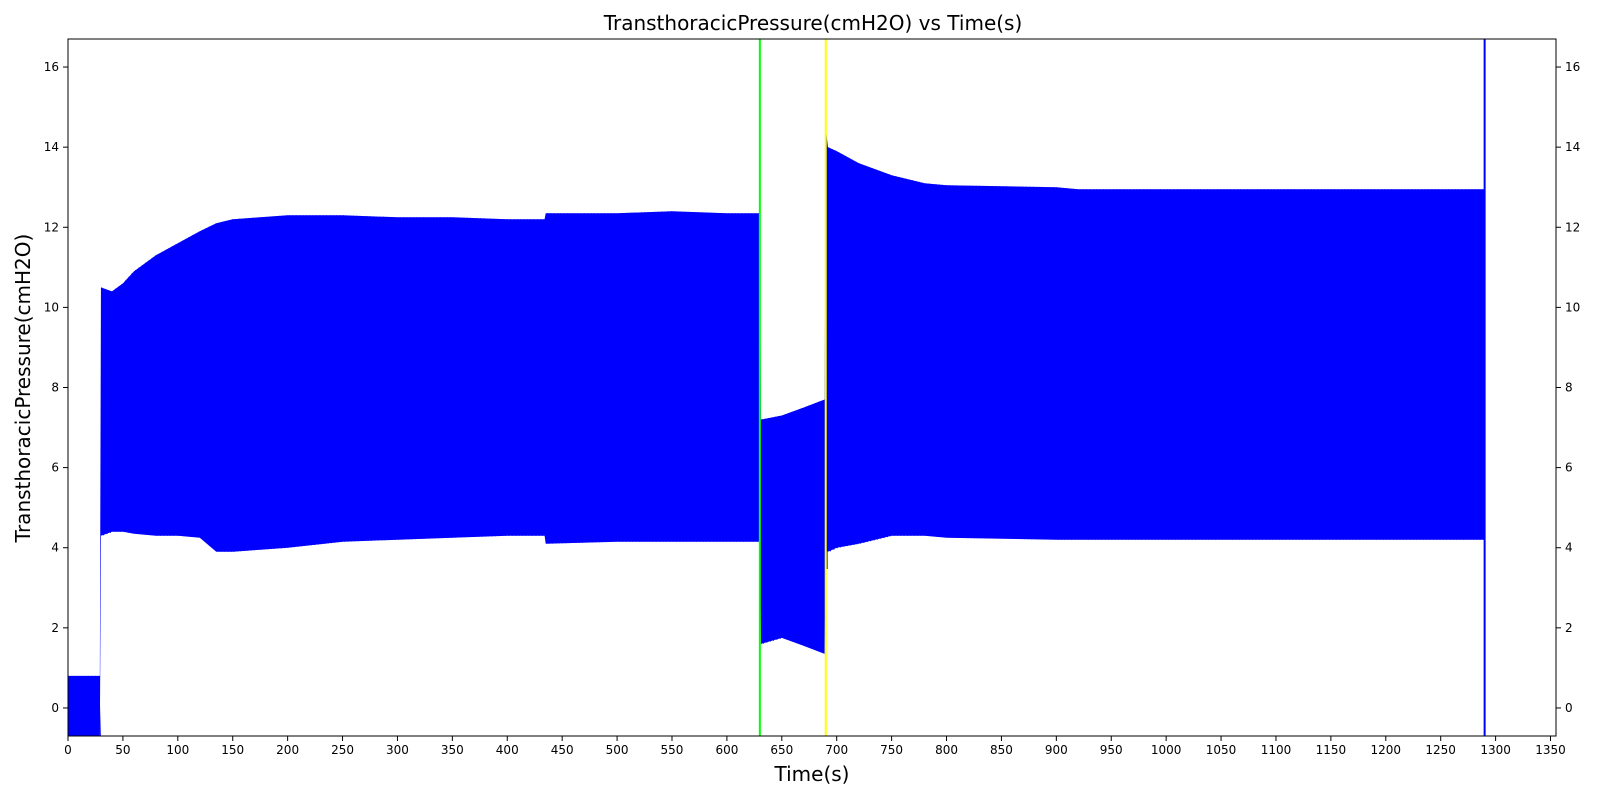 Image resolution: width=1600 pixels, height=800 pixels. I want to click on y-tick-label-right: 4, so click(1569, 548).